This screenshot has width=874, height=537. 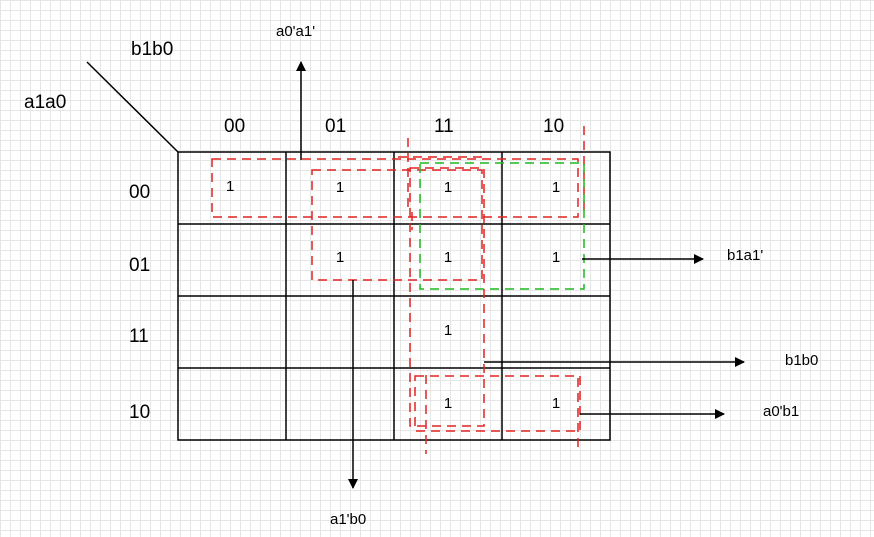 I want to click on cell-r0-c2: 1, so click(x=448, y=187).